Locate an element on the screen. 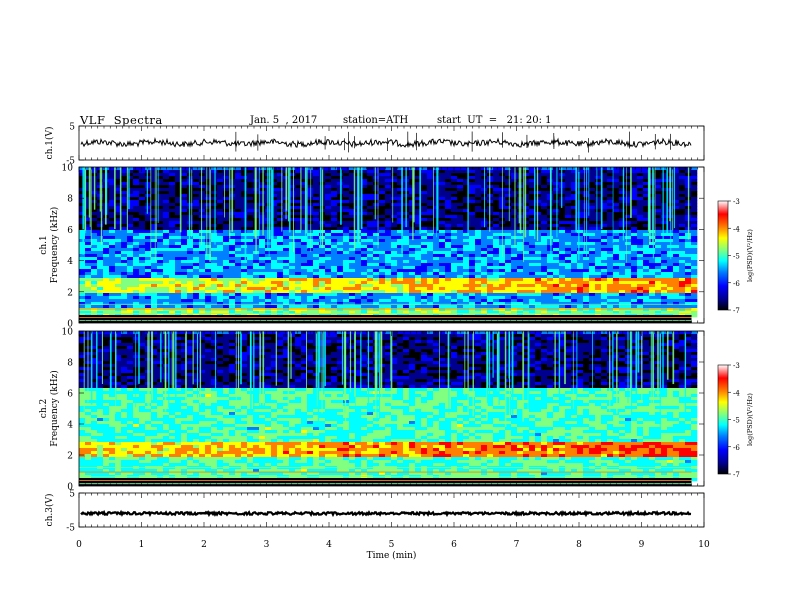 This screenshot has height=612, width=792. x-tick-label: 0 is located at coordinates (79, 545).